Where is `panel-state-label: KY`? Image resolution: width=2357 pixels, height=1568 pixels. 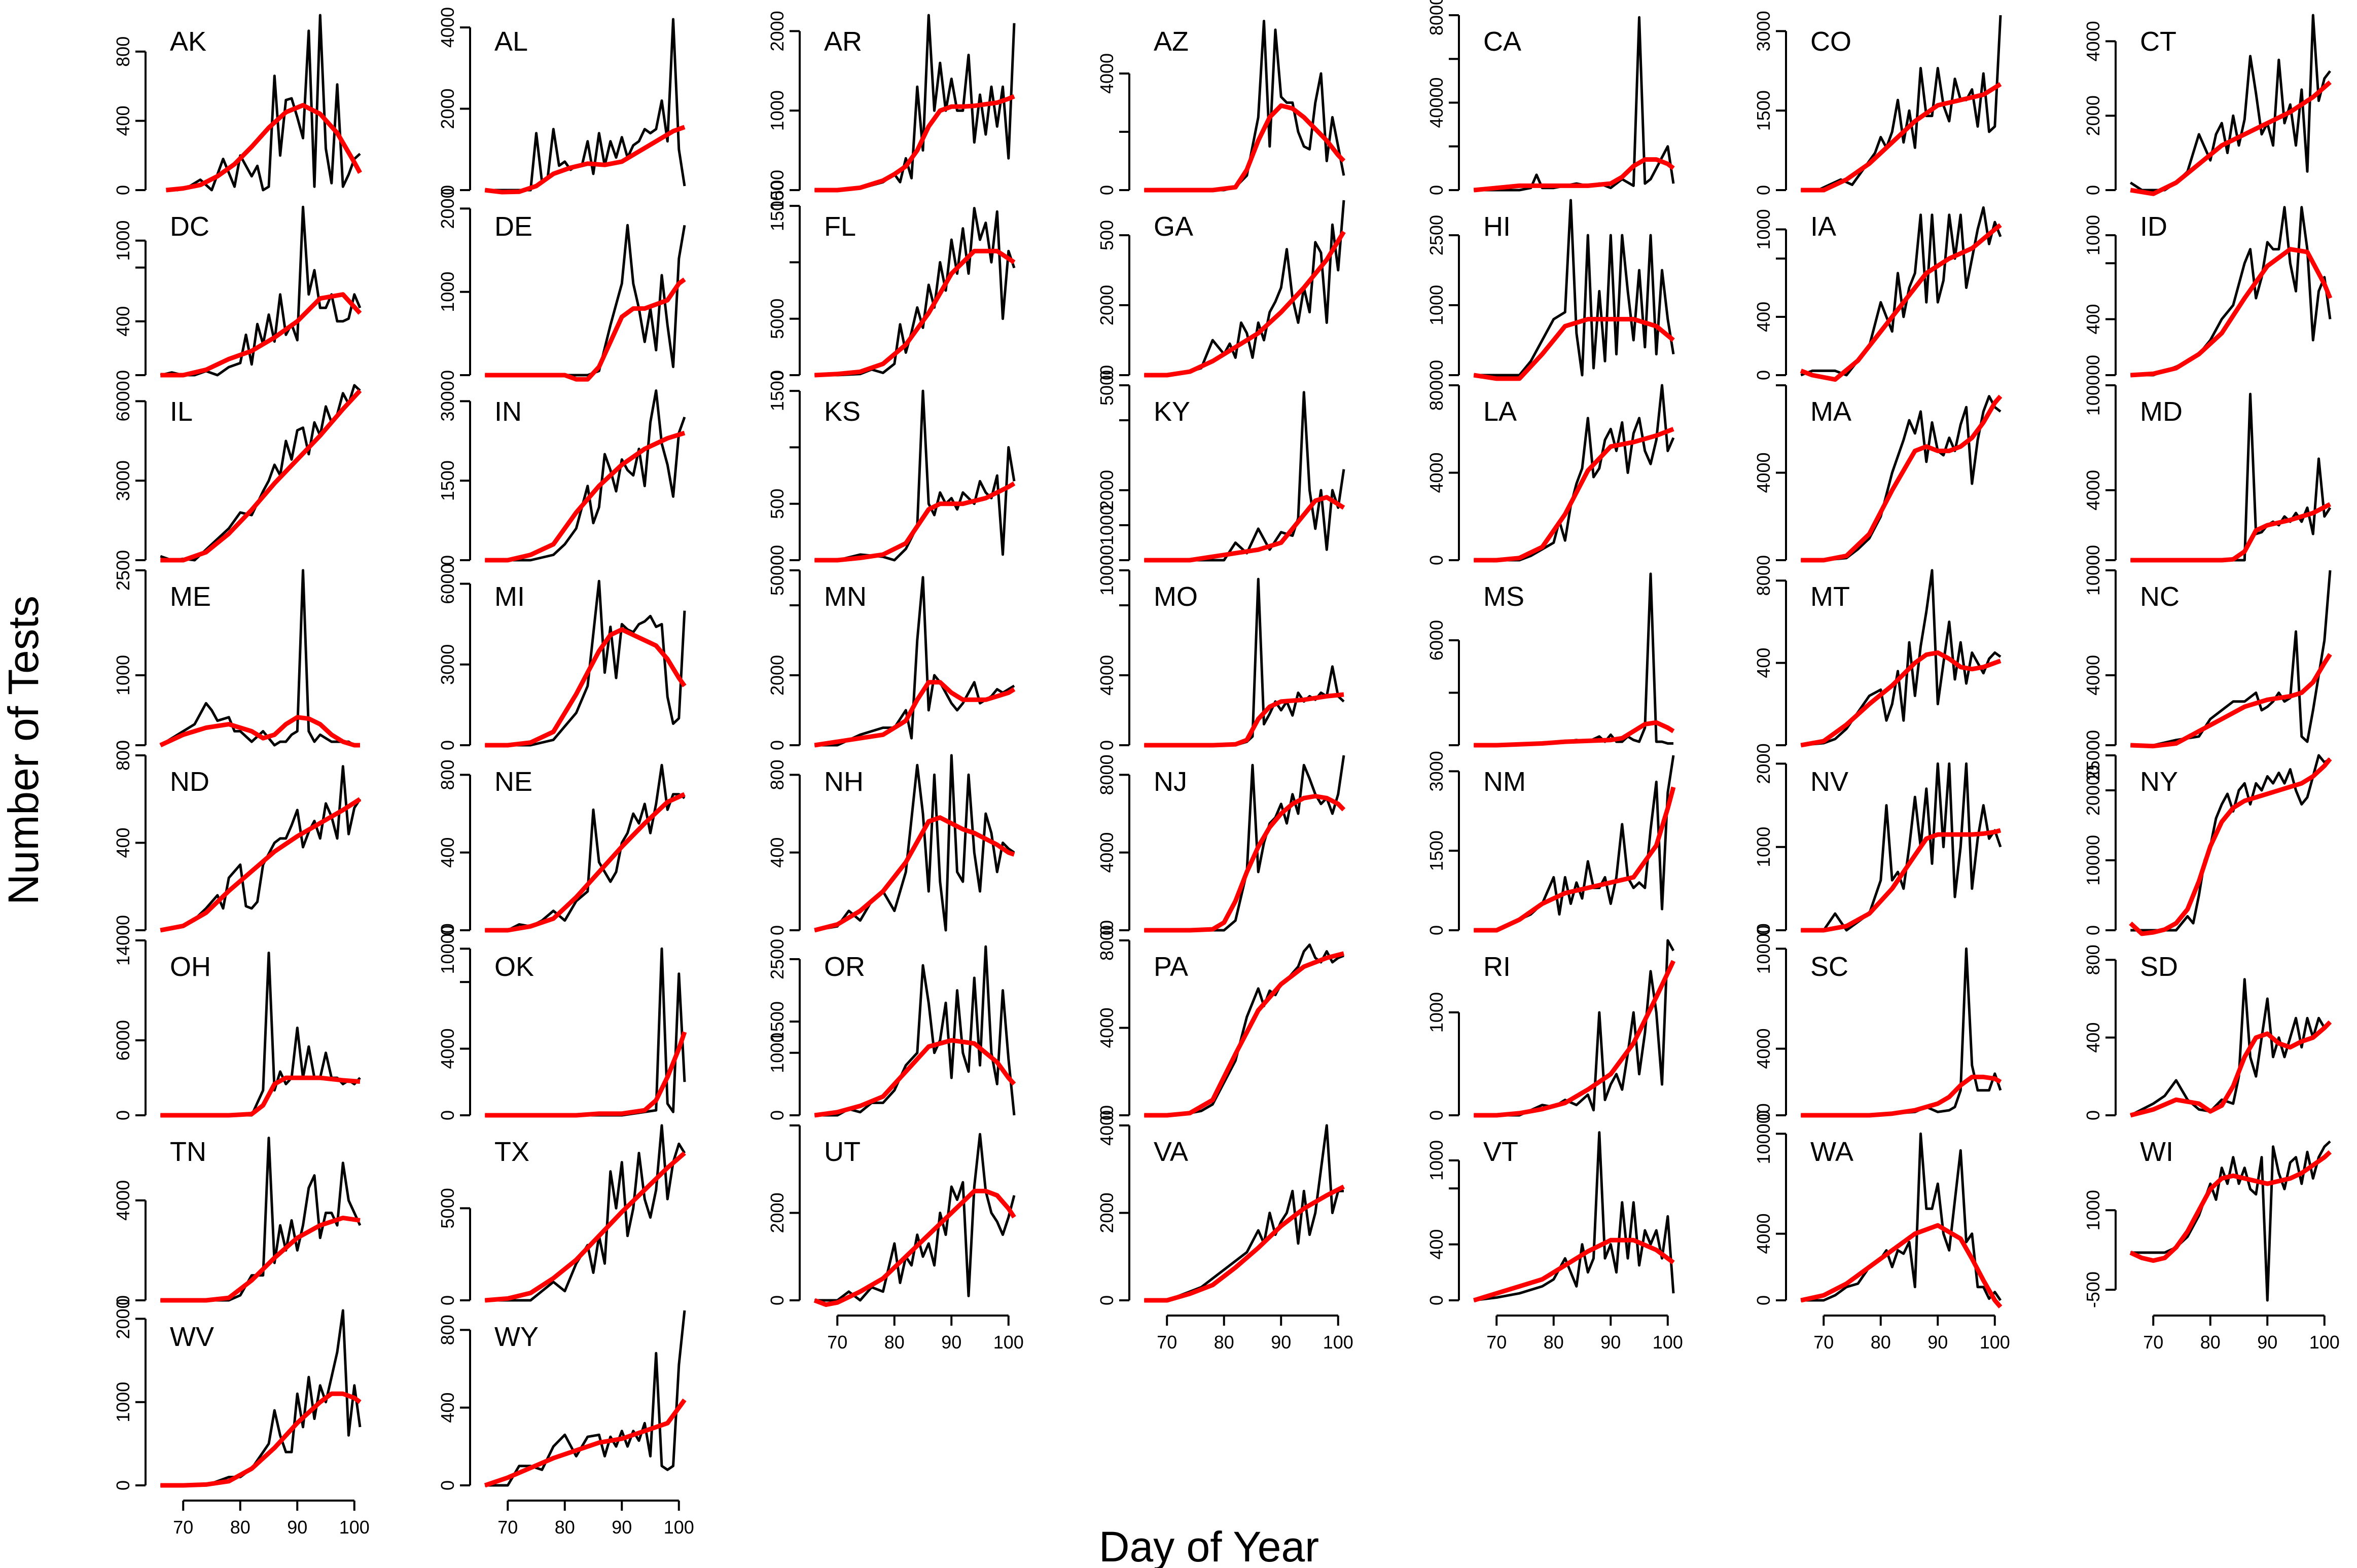
panel-state-label: KY is located at coordinates (1172, 412).